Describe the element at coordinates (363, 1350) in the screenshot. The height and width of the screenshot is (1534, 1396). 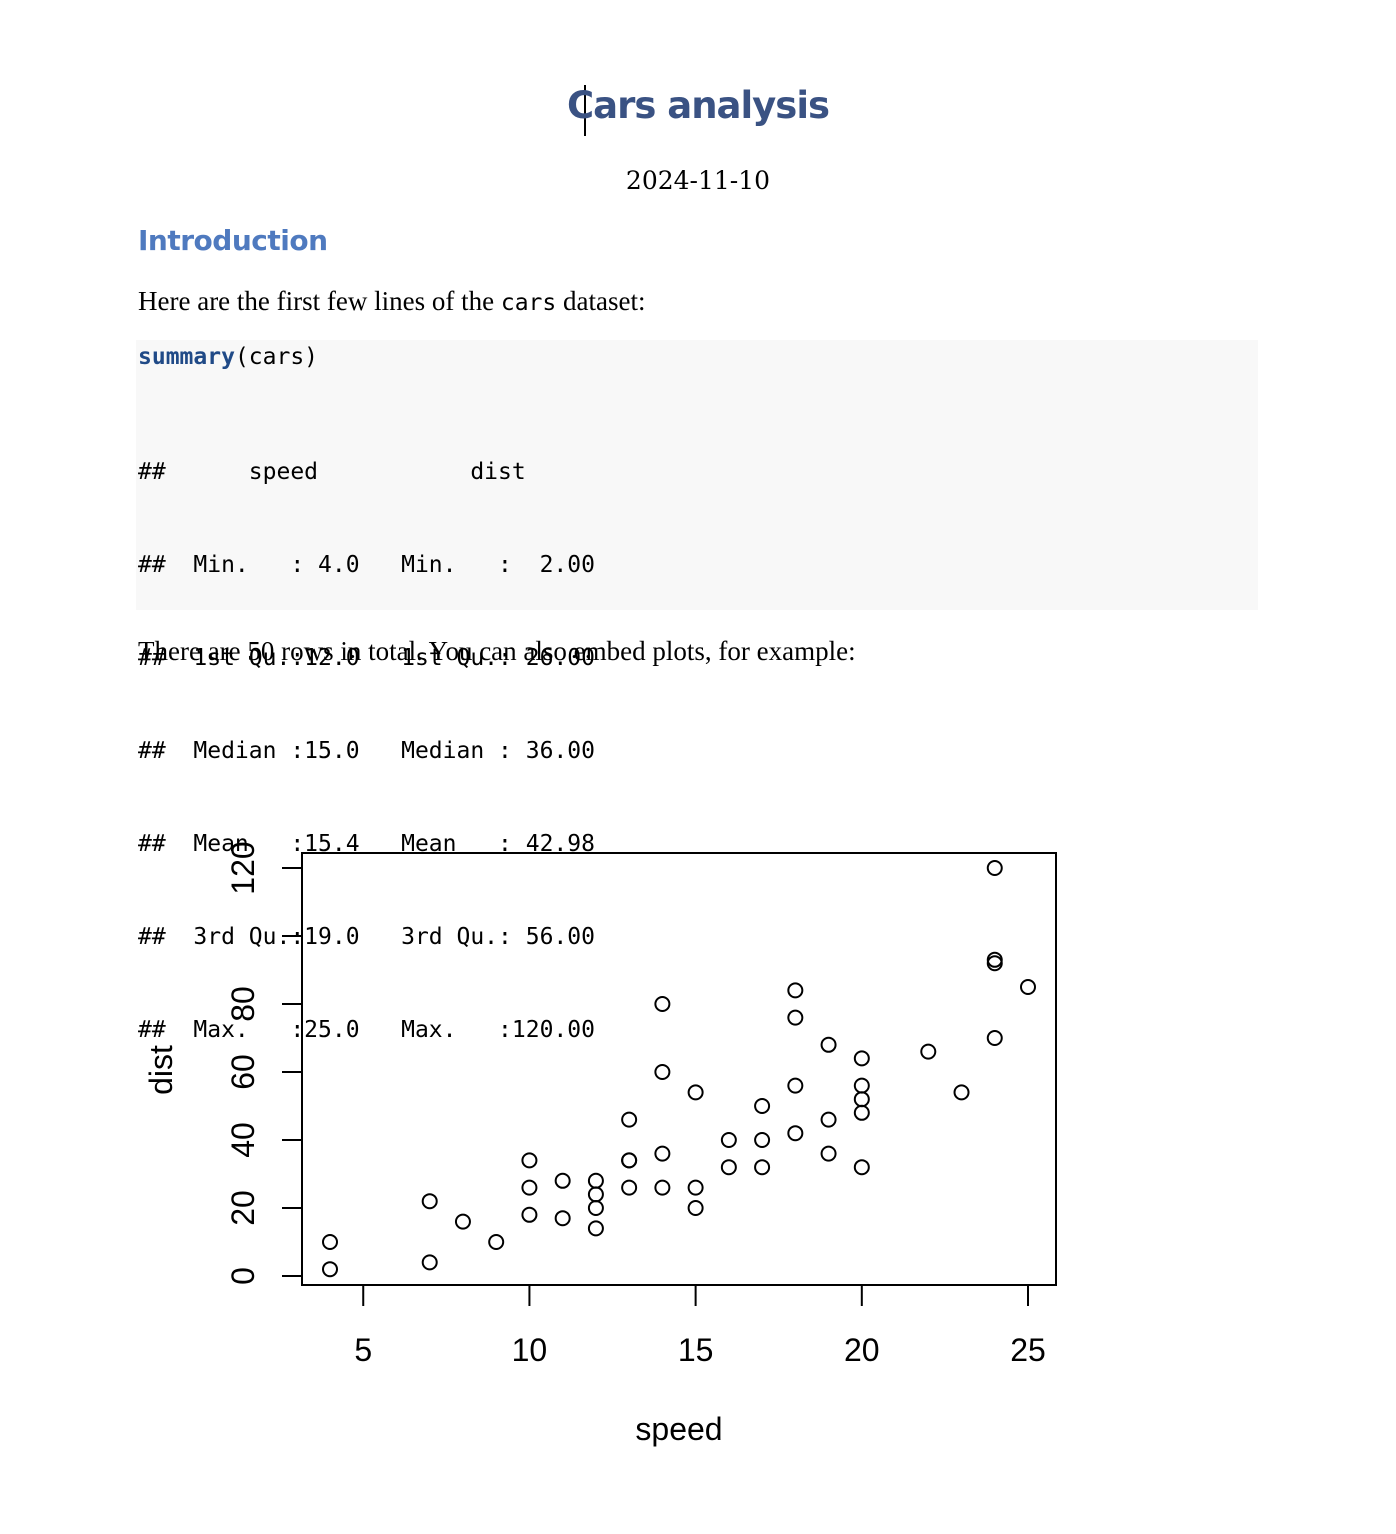
I see `x-tick-label: 5` at that location.